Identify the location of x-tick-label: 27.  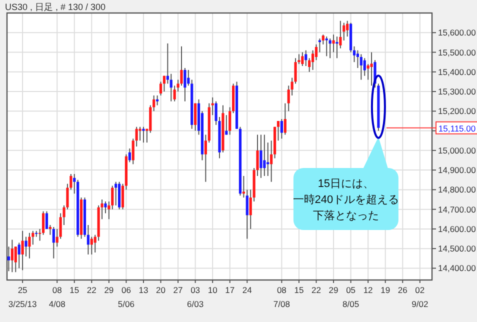
(178, 290).